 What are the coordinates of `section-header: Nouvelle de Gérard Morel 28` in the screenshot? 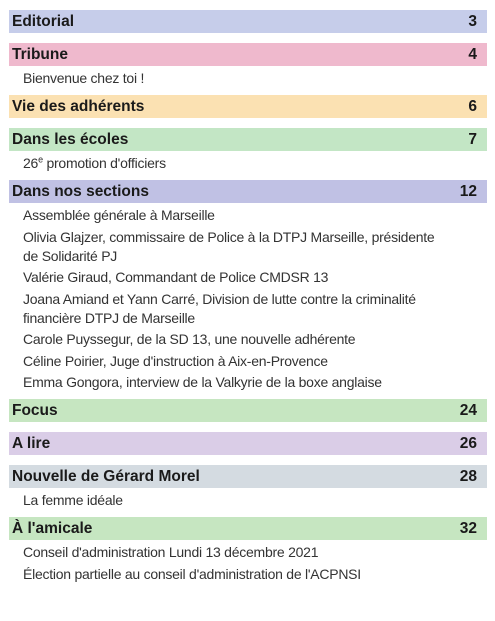 It's located at (248, 476).